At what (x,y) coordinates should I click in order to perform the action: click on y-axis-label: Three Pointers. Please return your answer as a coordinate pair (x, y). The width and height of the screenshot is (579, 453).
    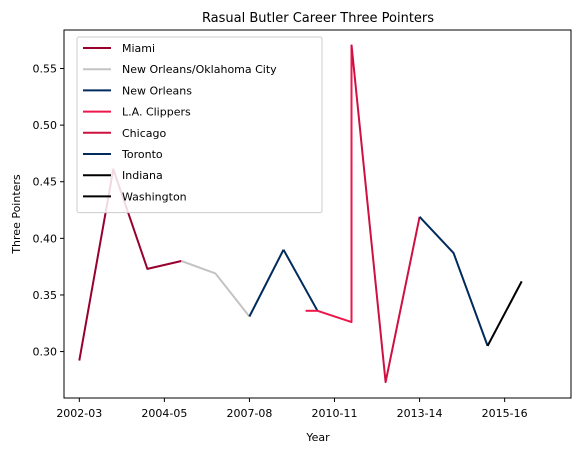
    Looking at the image, I should click on (16, 214).